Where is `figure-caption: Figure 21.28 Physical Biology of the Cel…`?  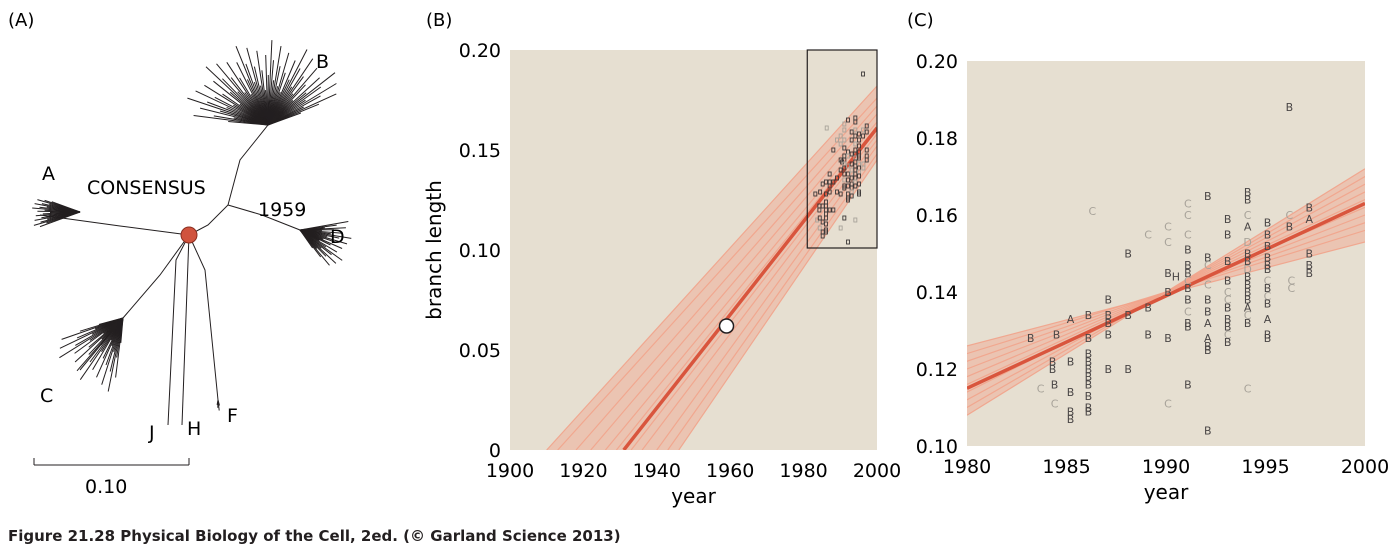 figure-caption: Figure 21.28 Physical Biology of the Cel… is located at coordinates (314, 536).